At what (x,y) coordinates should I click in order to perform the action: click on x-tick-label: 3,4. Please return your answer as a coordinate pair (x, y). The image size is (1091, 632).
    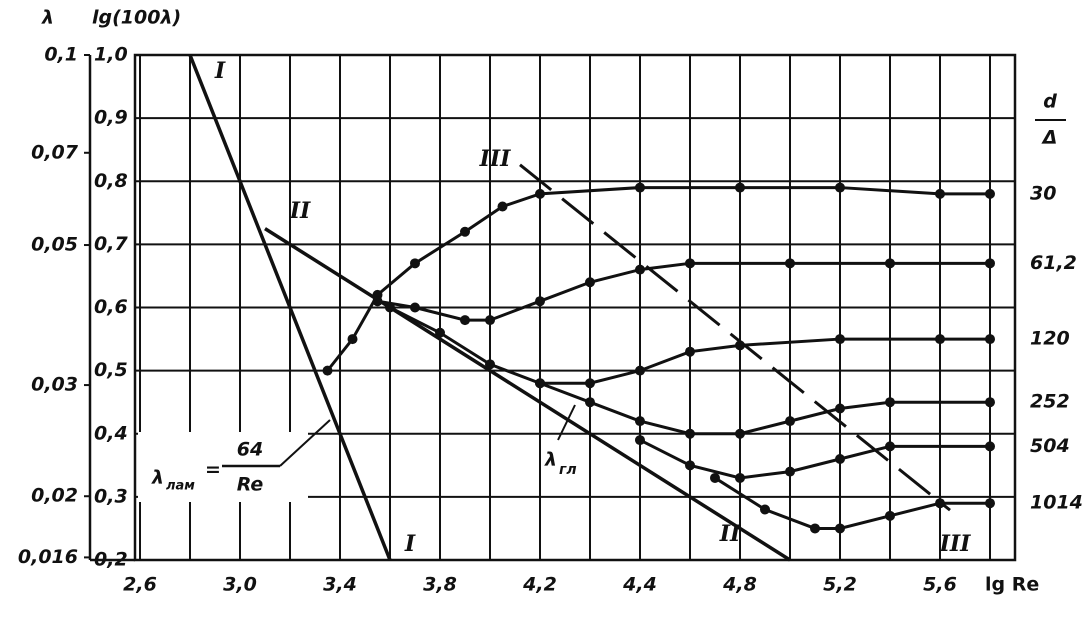
    Looking at the image, I should click on (340, 585).